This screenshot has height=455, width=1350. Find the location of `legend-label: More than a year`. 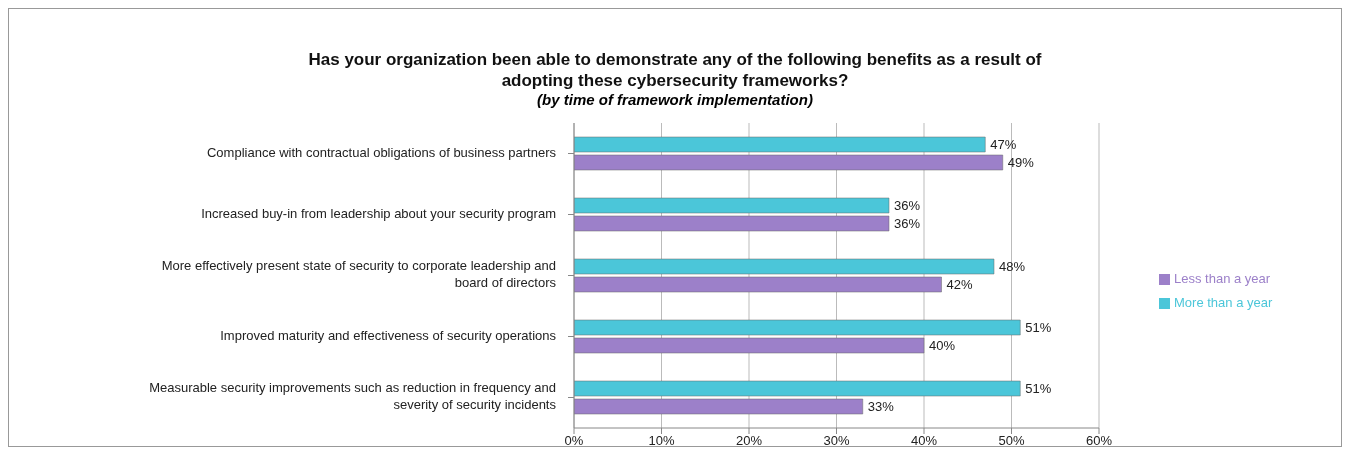

legend-label: More than a year is located at coordinates (1223, 302).